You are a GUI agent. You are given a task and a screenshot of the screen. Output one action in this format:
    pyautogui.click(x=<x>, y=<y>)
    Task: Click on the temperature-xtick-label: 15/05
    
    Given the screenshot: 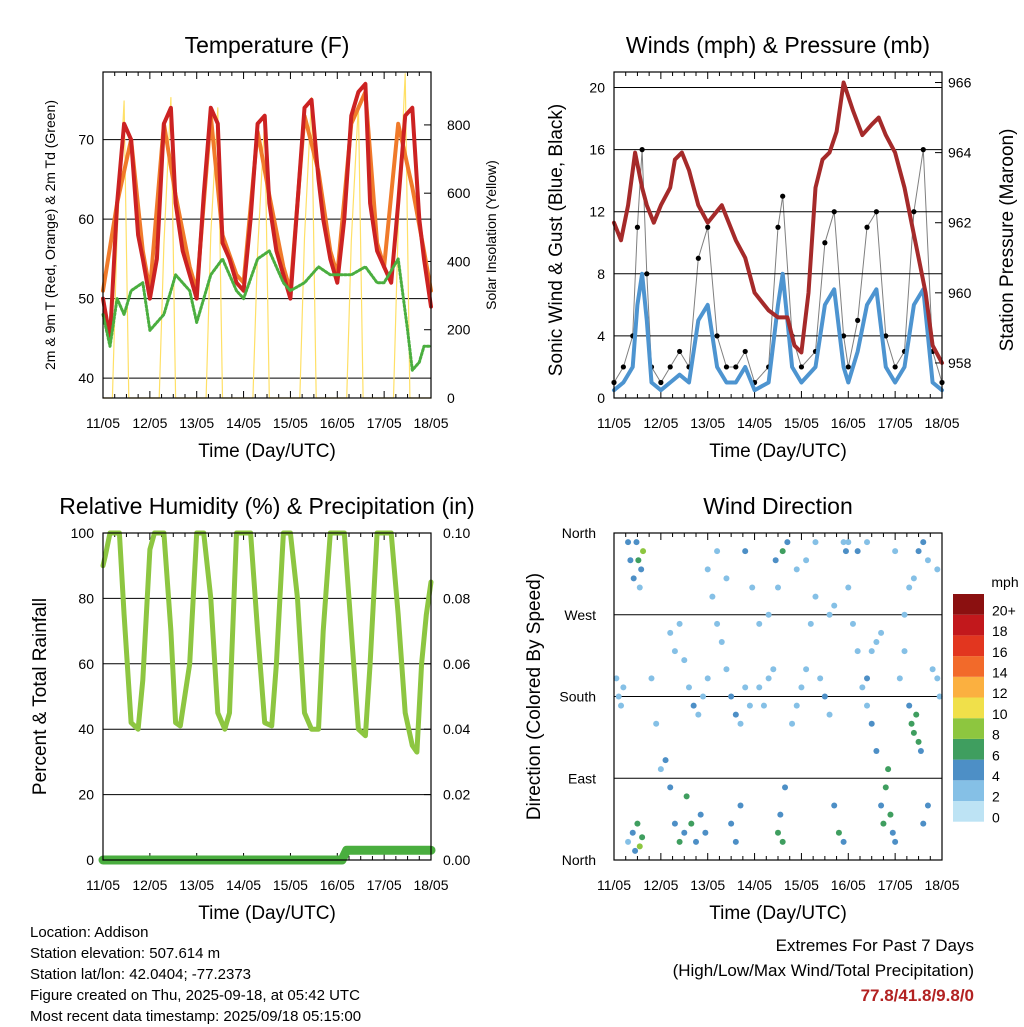 What is the action you would take?
    pyautogui.click(x=290, y=423)
    